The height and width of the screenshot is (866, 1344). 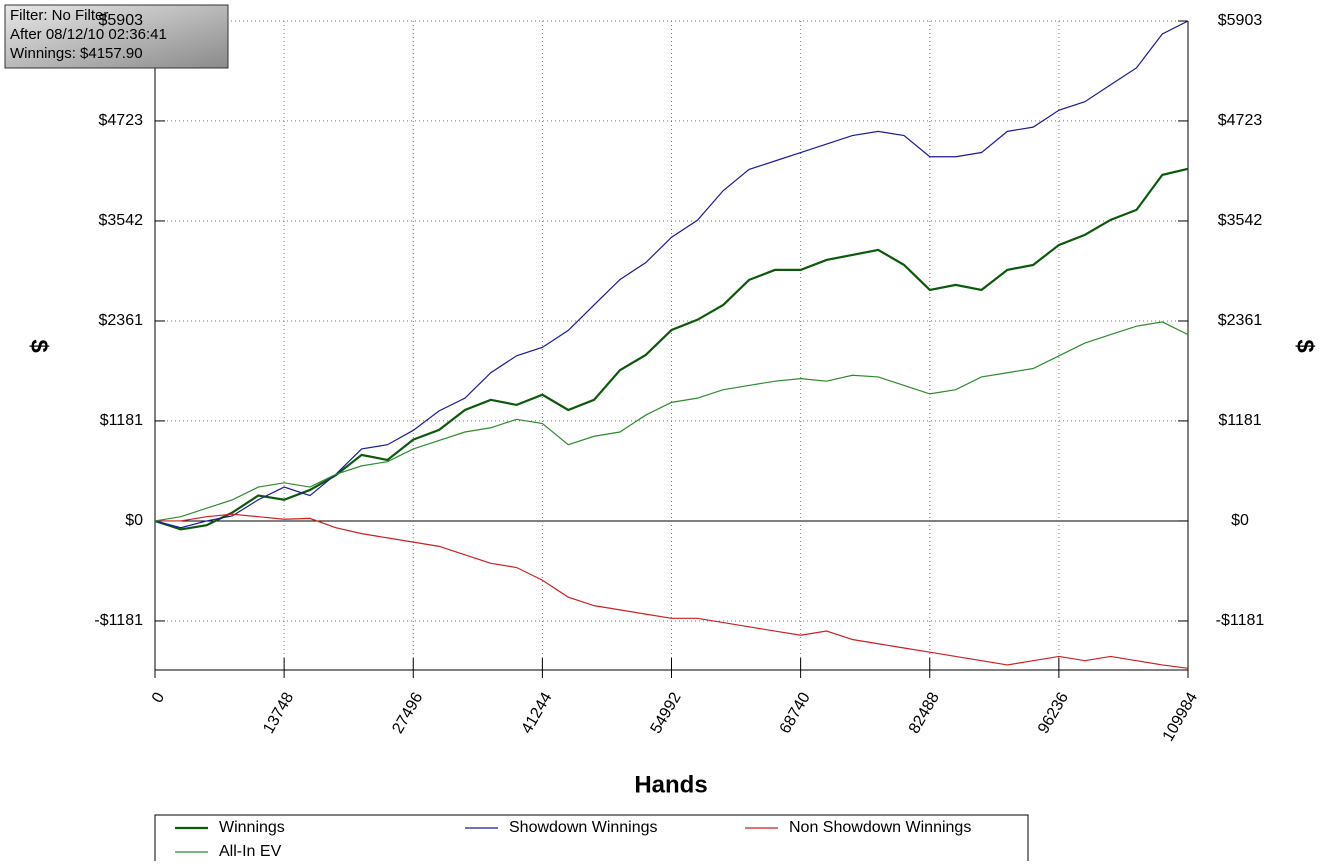 I want to click on x-tick-label: 82488, so click(x=924, y=713).